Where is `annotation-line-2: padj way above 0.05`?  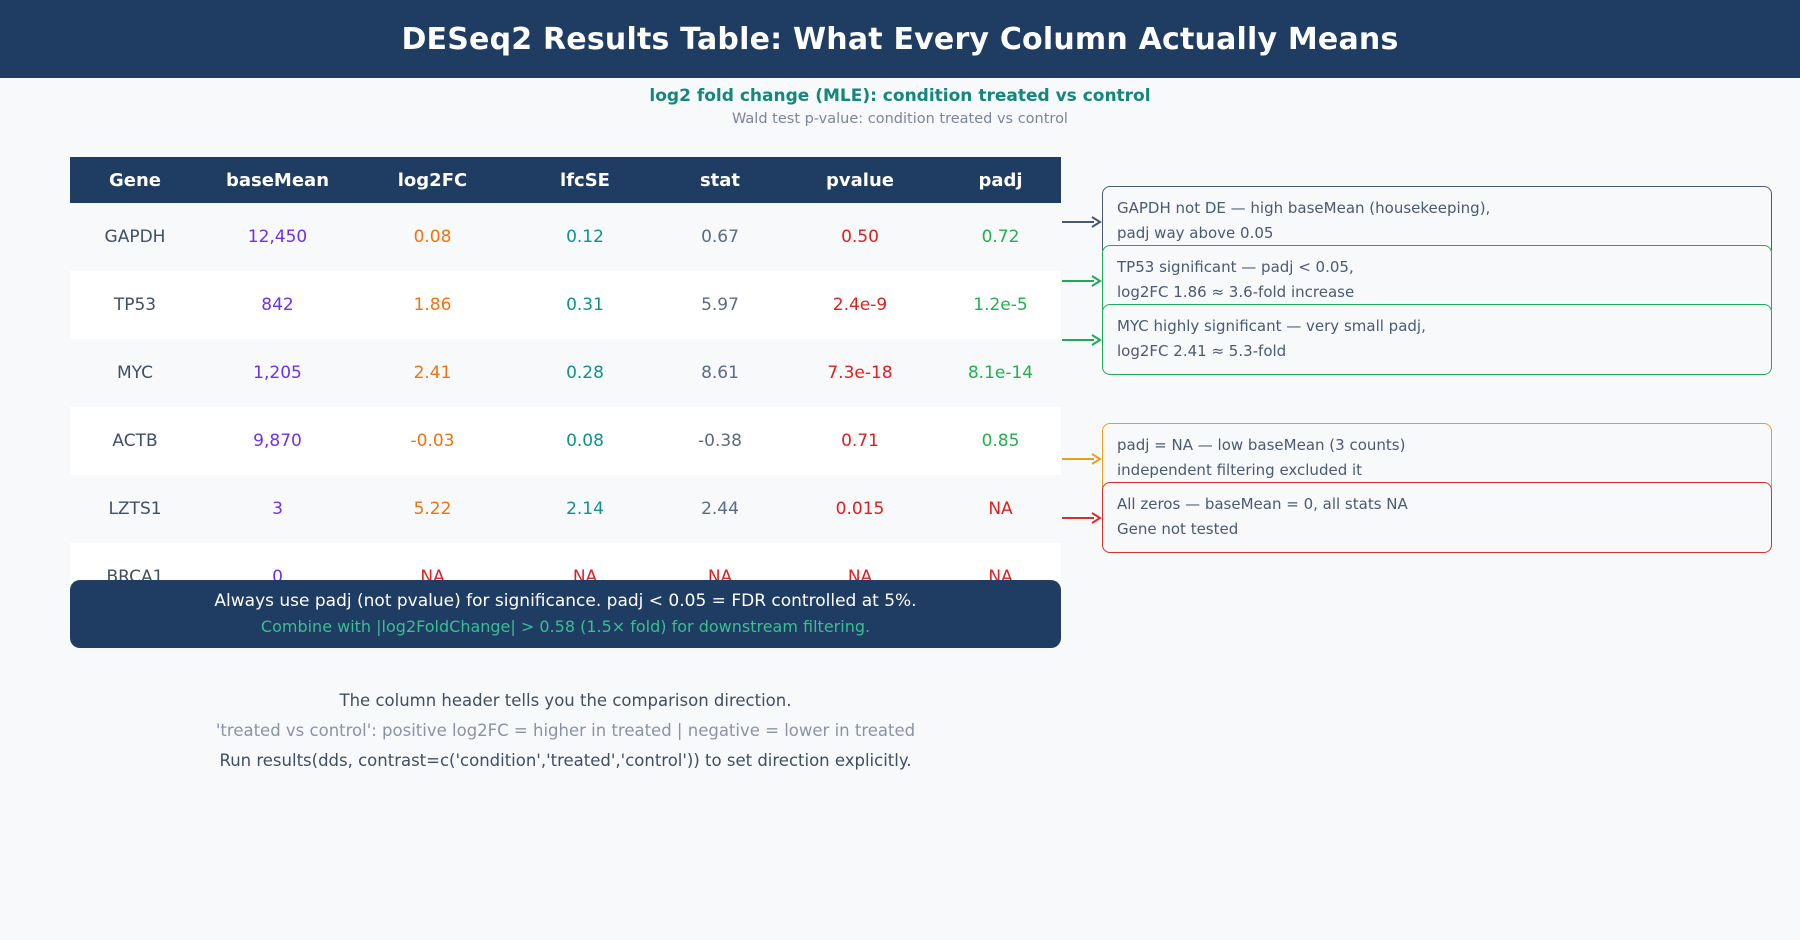
annotation-line-2: padj way above 0.05 is located at coordinates (1195, 233).